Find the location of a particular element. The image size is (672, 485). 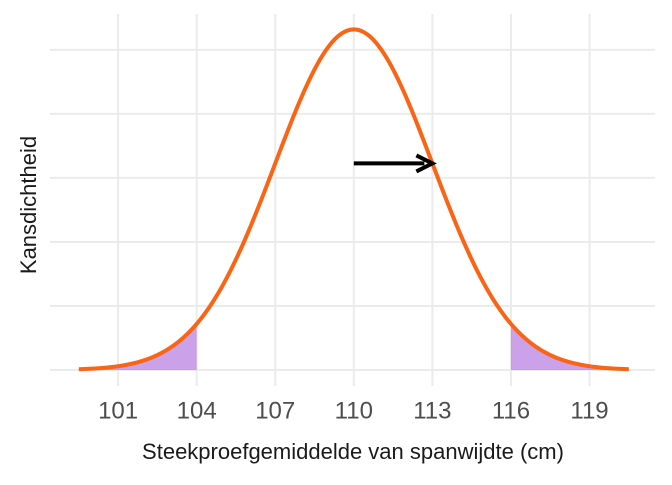

x-tick-label: 104 is located at coordinates (197, 410).